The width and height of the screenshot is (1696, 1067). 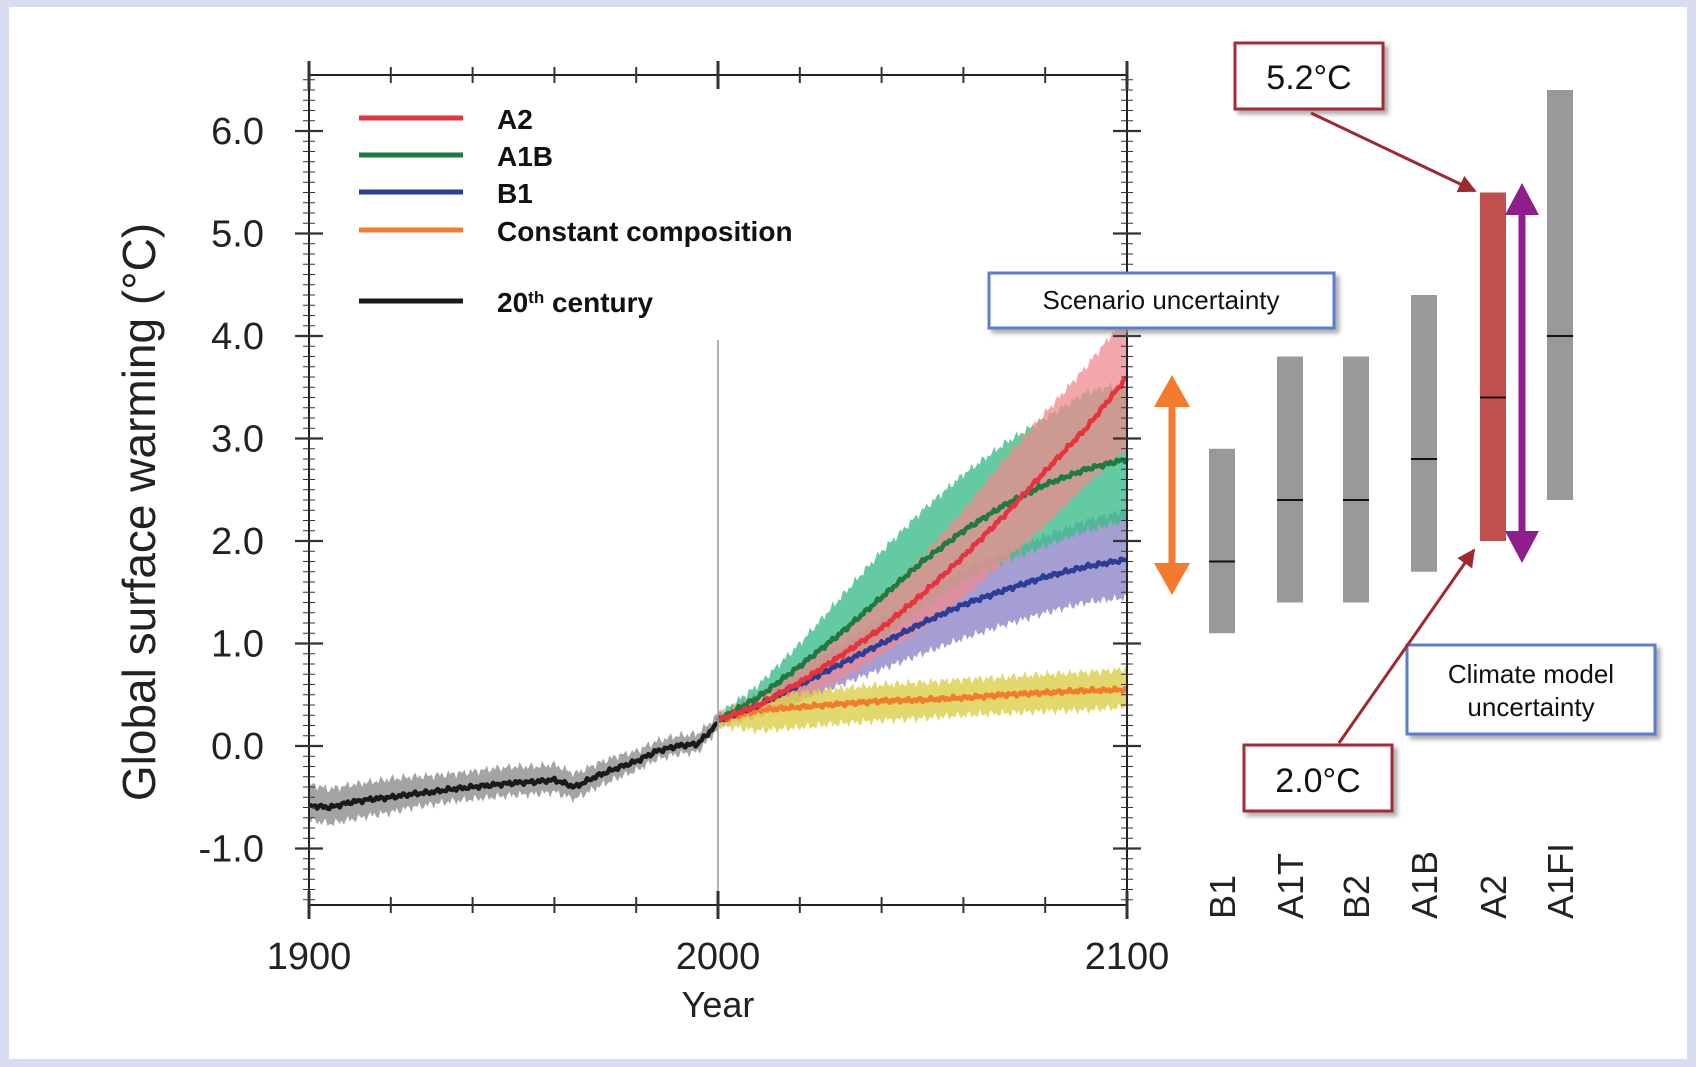 What do you see at coordinates (575, 302) in the screenshot?
I see `legend-label: 20th century` at bounding box center [575, 302].